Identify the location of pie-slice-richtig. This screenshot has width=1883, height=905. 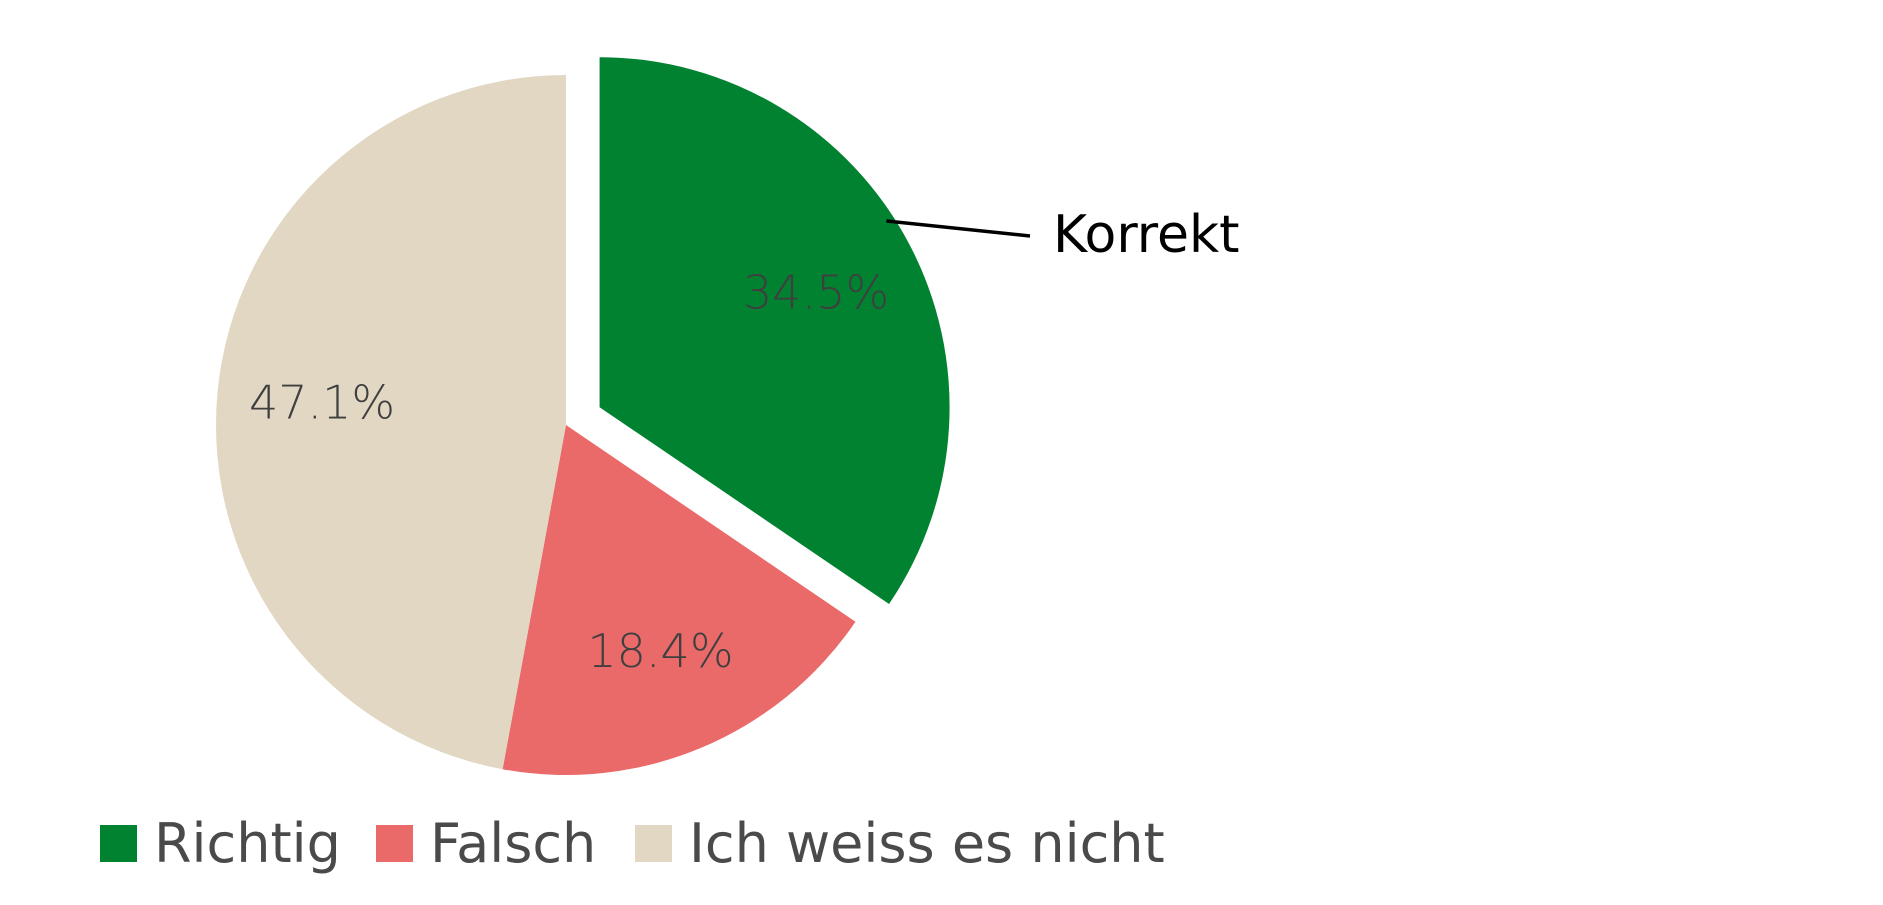
(774, 330).